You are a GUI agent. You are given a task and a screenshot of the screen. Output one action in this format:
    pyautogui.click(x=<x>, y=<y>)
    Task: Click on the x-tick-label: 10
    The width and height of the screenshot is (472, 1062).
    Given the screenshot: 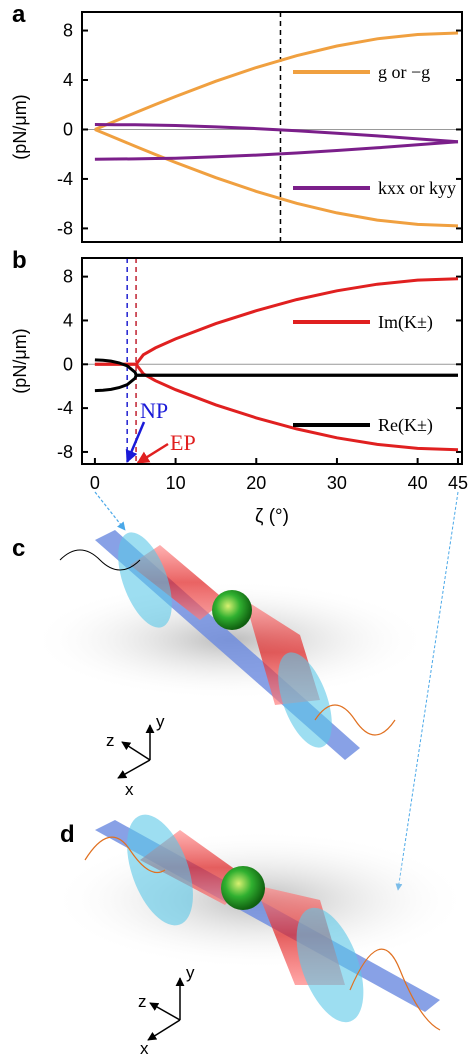 What is the action you would take?
    pyautogui.click(x=176, y=483)
    